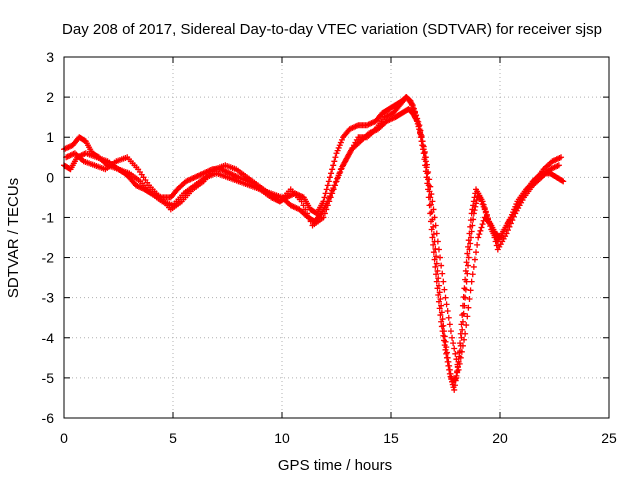 The width and height of the screenshot is (640, 480). What do you see at coordinates (609, 438) in the screenshot?
I see `x-tick-label: 25` at bounding box center [609, 438].